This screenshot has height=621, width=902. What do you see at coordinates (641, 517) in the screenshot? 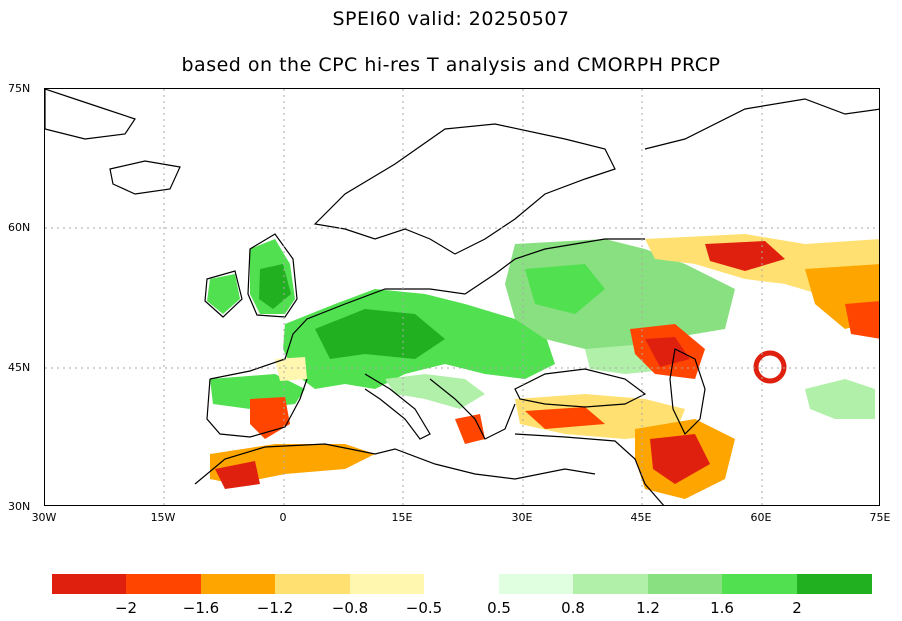
I see `lon-label-45e: 45E` at bounding box center [641, 517].